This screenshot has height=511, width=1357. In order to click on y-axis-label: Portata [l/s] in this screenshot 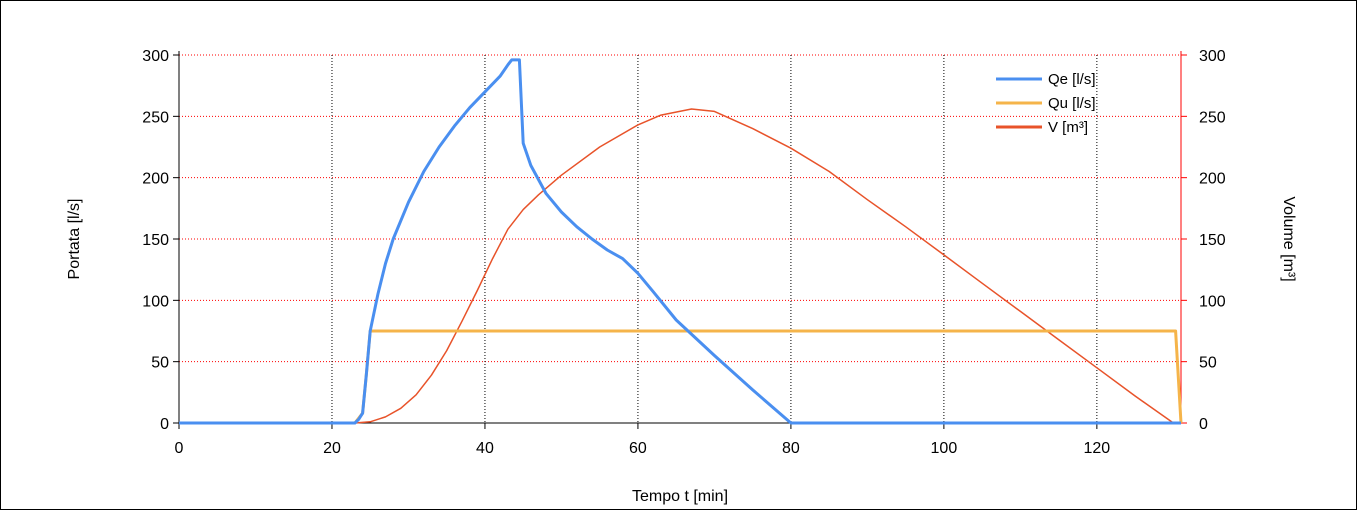, I will do `click(74, 239)`.